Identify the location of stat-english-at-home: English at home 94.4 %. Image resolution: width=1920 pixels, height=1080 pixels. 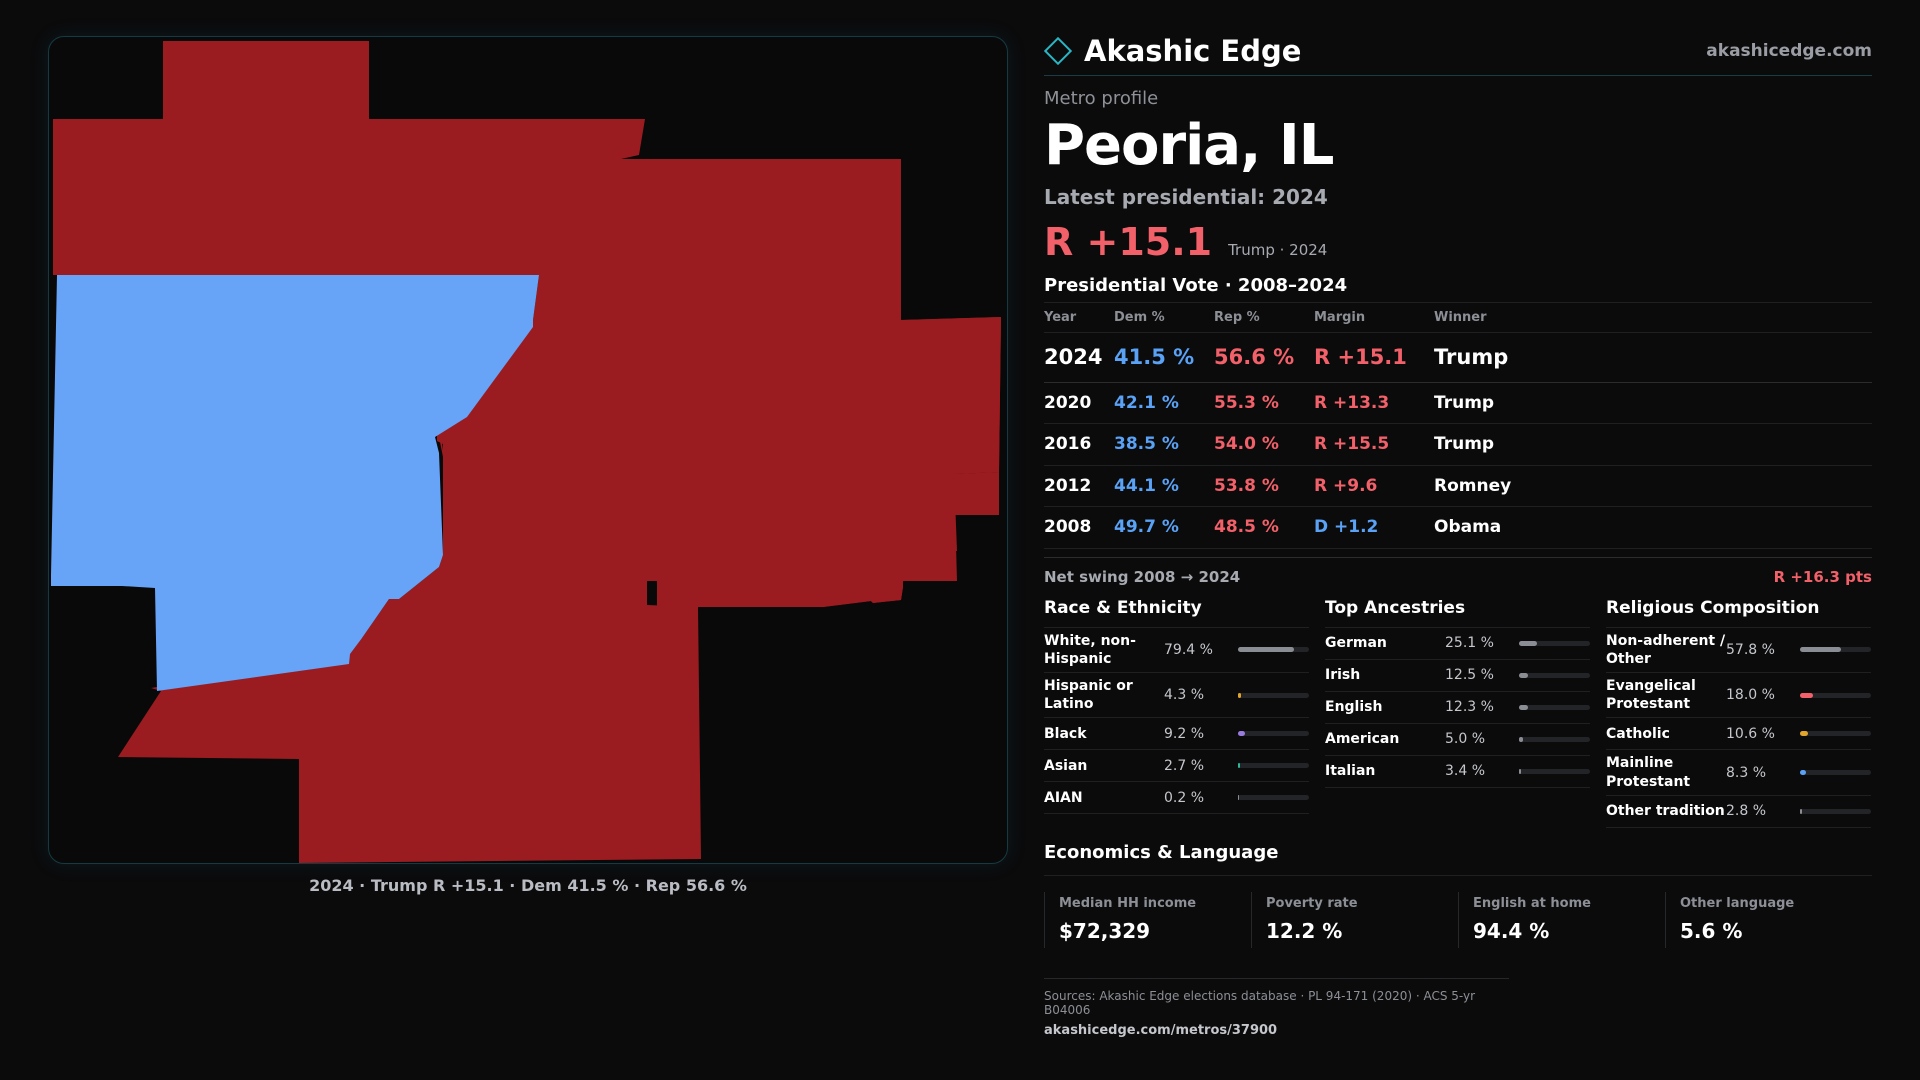
(1561, 919).